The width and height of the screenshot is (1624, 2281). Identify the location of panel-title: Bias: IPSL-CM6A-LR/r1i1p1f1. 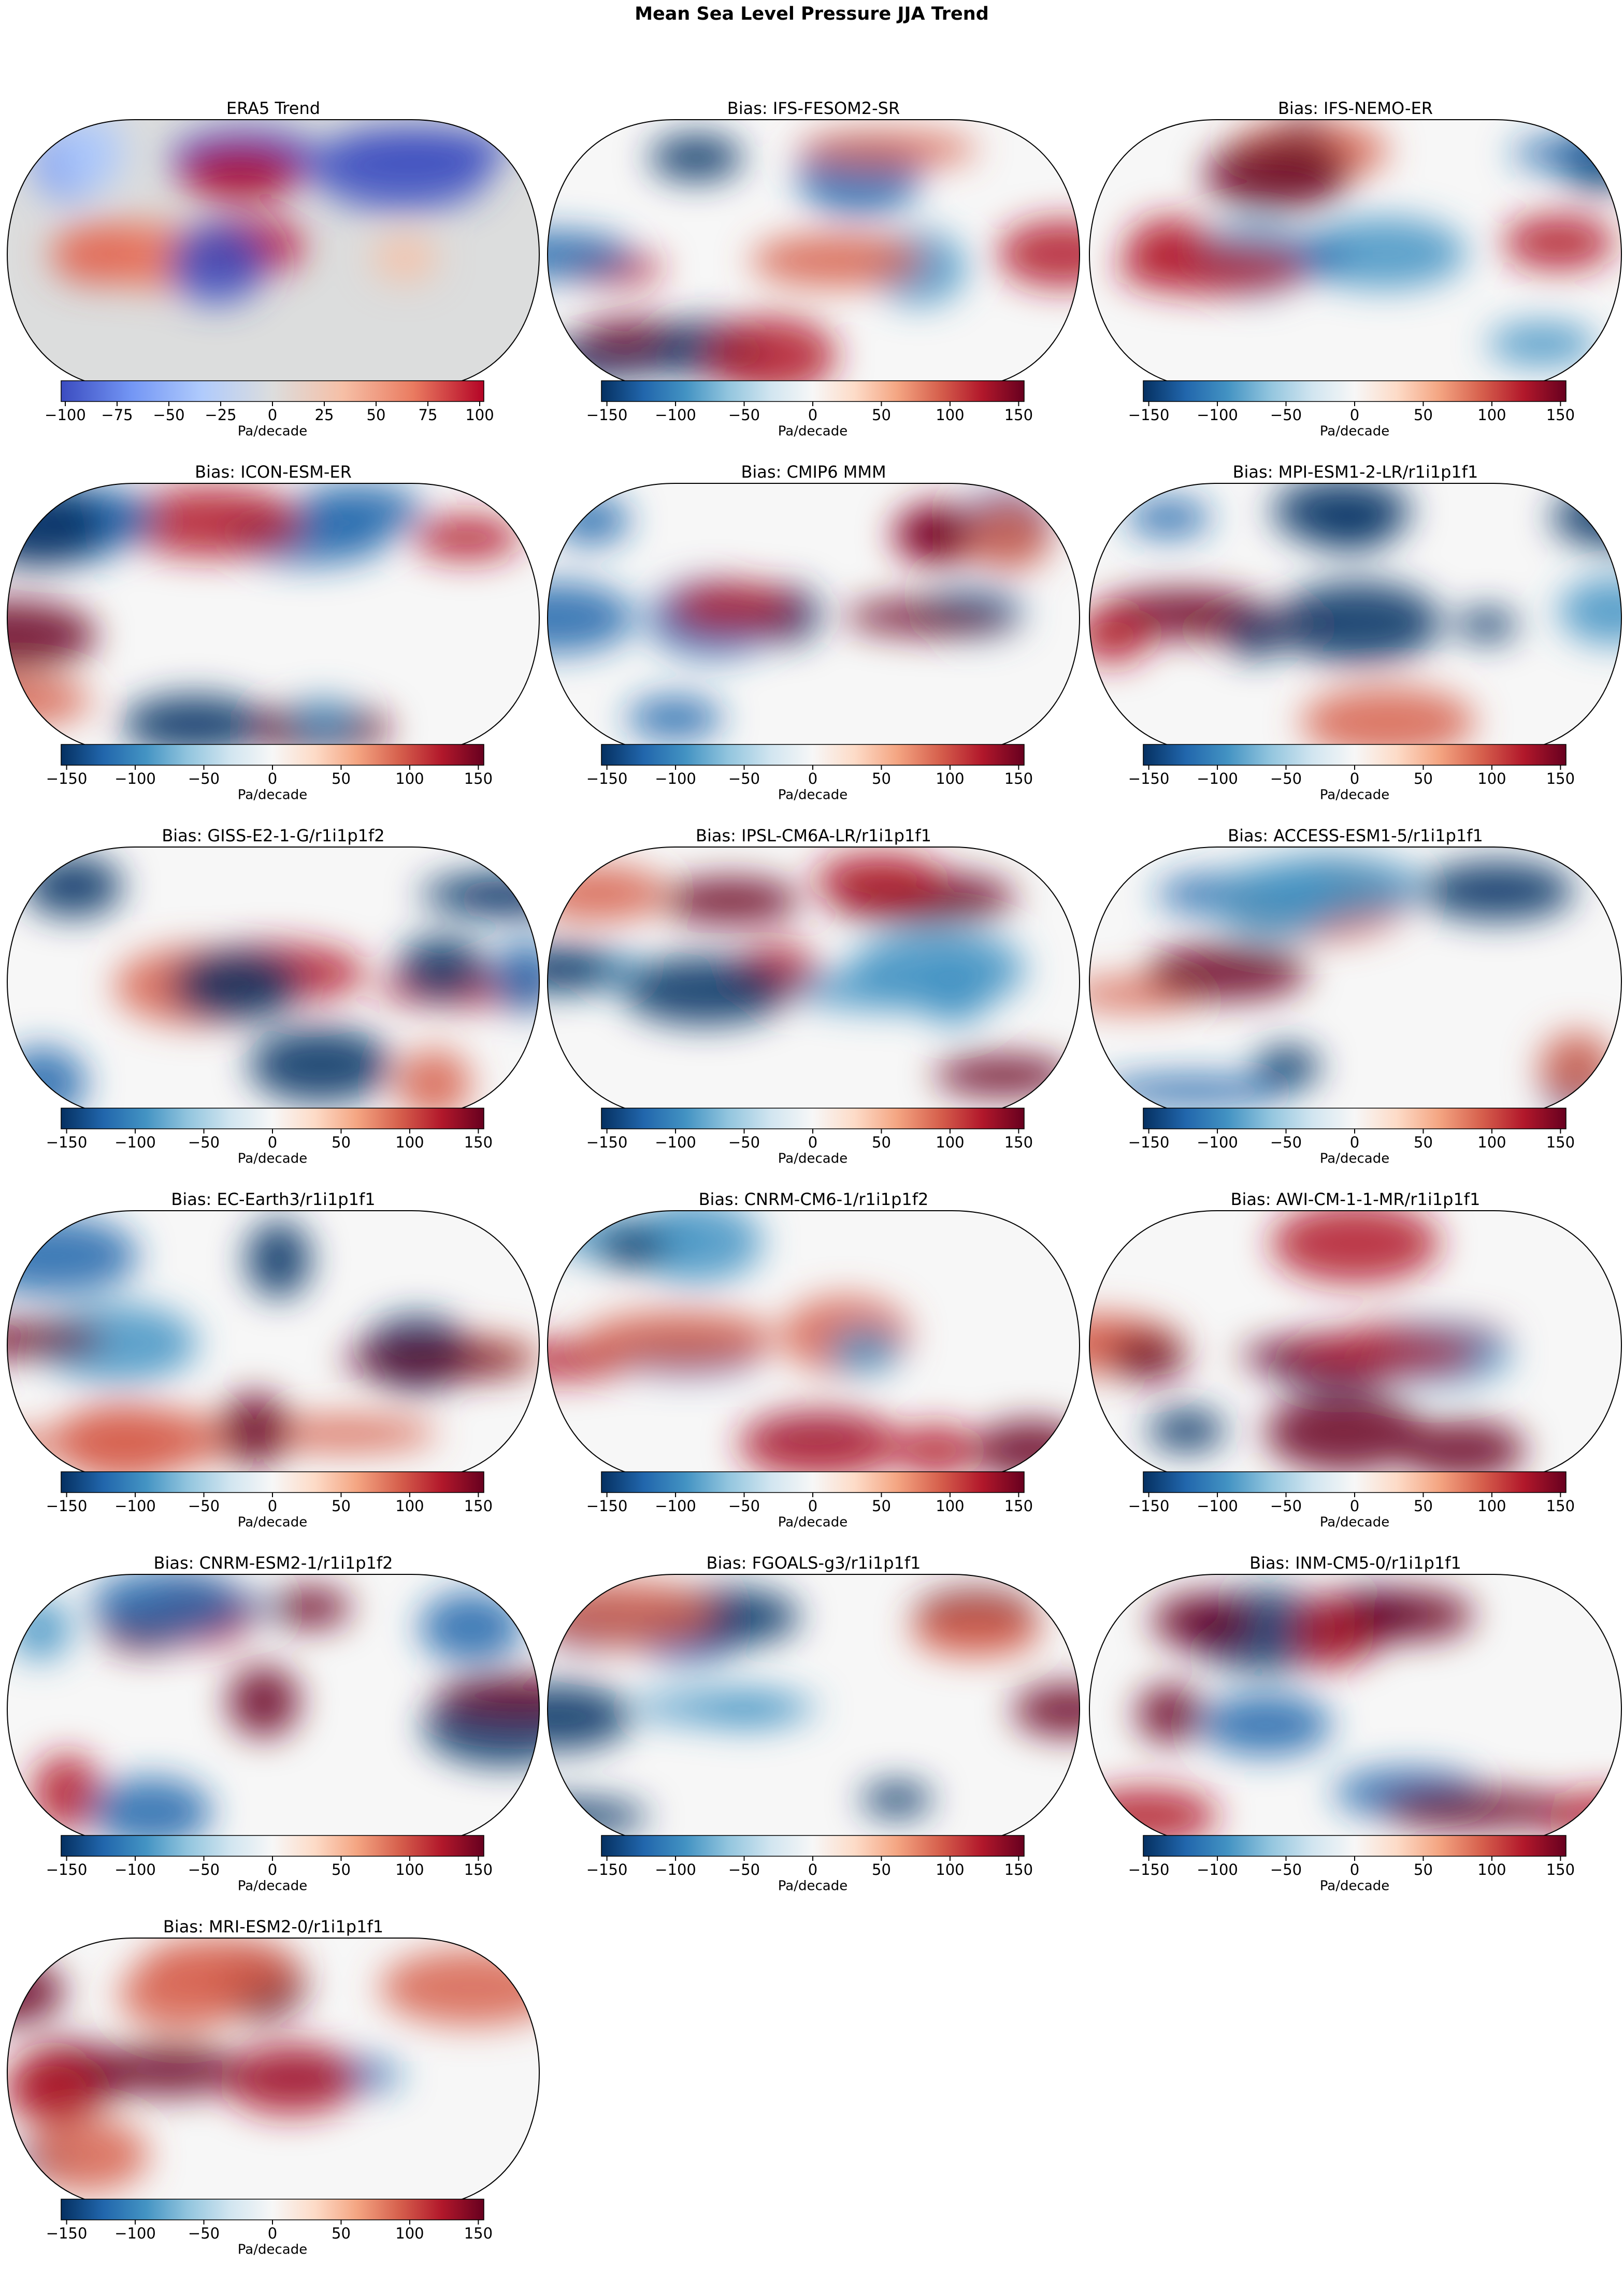
(814, 835).